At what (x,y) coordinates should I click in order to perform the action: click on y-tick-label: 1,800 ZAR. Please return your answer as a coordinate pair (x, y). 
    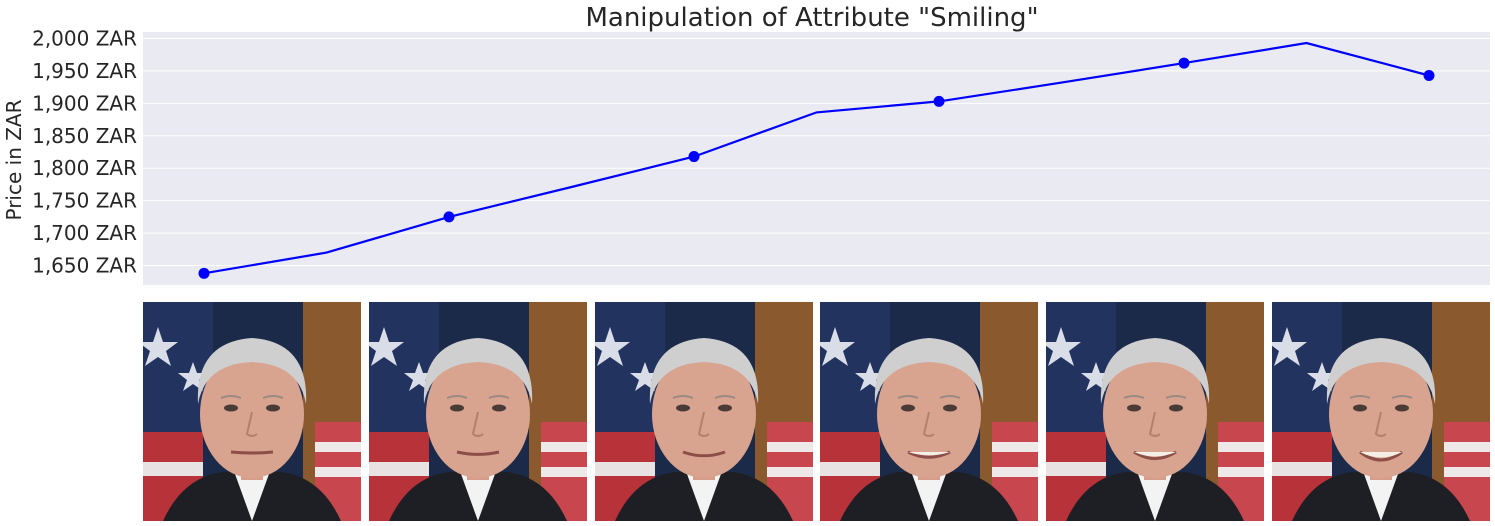
    Looking at the image, I should click on (84, 168).